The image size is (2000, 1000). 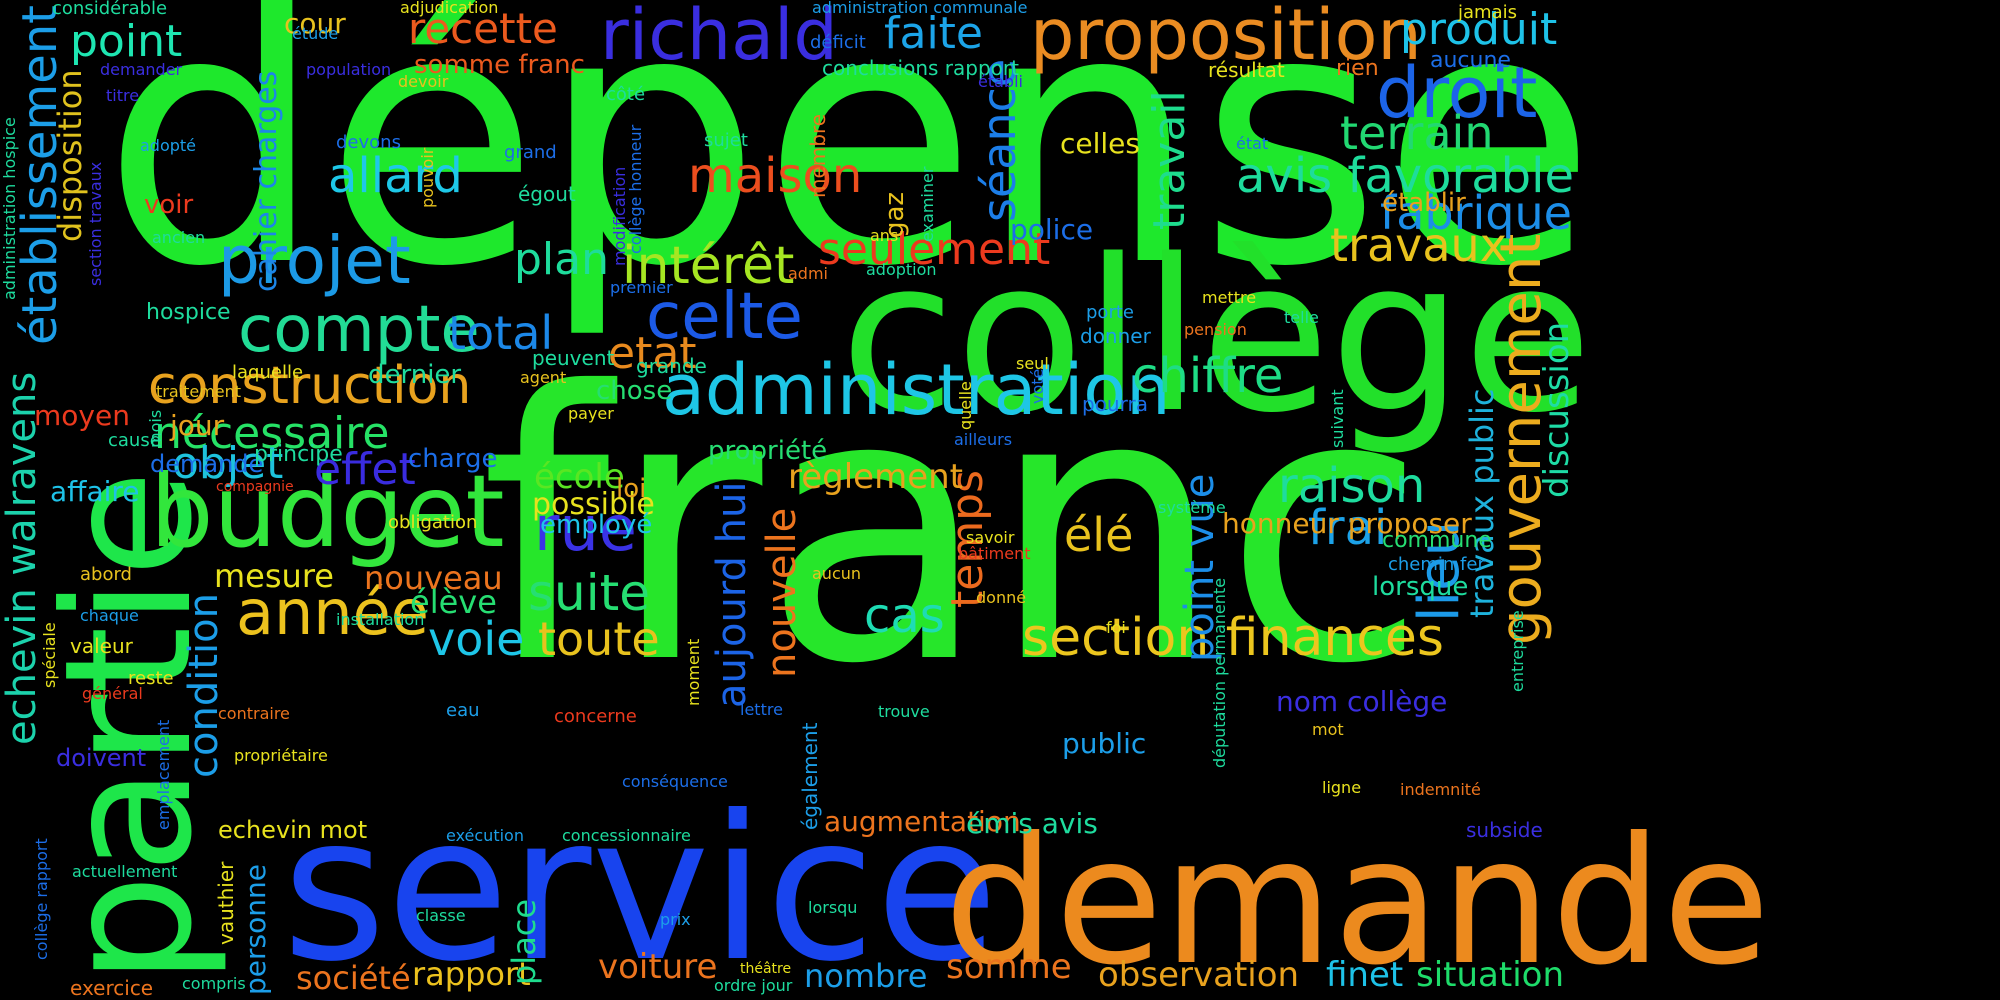 What do you see at coordinates (395, 176) in the screenshot?
I see `word-allard: allard` at bounding box center [395, 176].